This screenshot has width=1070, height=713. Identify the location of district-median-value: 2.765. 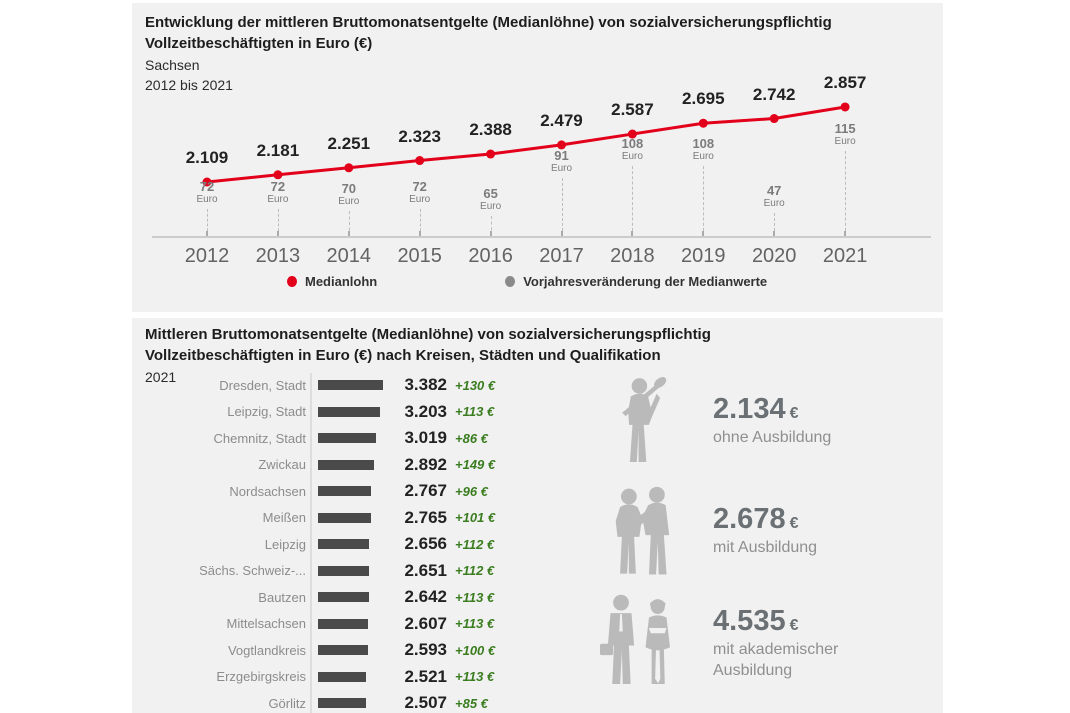
(425, 517).